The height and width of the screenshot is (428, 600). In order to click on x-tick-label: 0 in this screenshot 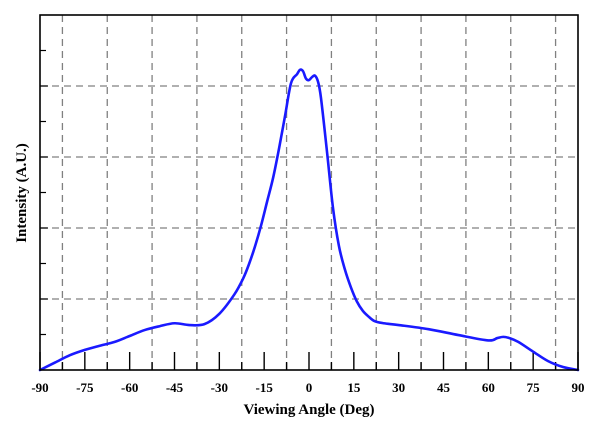, I will do `click(309, 387)`.